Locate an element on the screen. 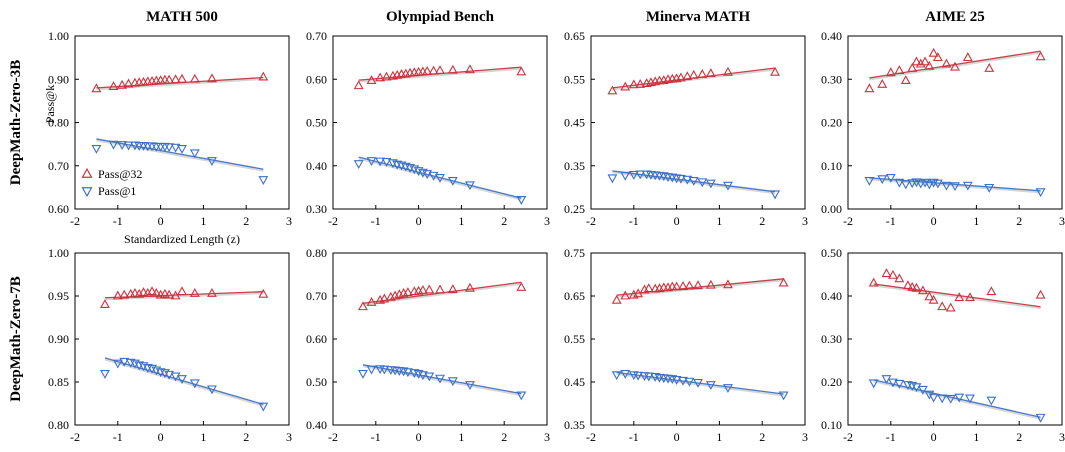 The height and width of the screenshot is (452, 1065). y-tick-label: 0.50 is located at coordinates (316, 382).